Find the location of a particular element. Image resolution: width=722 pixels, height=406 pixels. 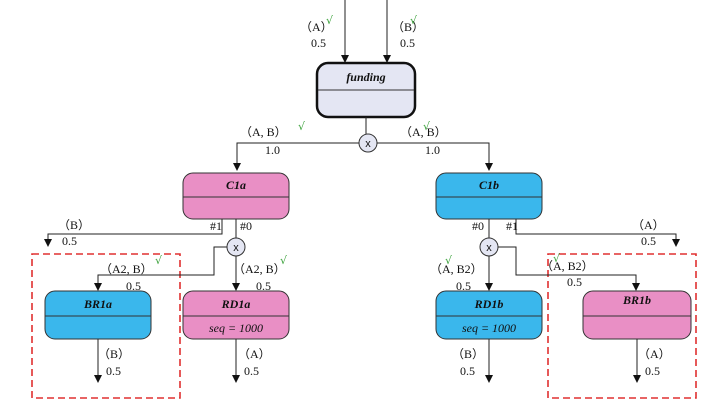

node-rd1b-seq: seq = 1000 is located at coordinates (489, 328).